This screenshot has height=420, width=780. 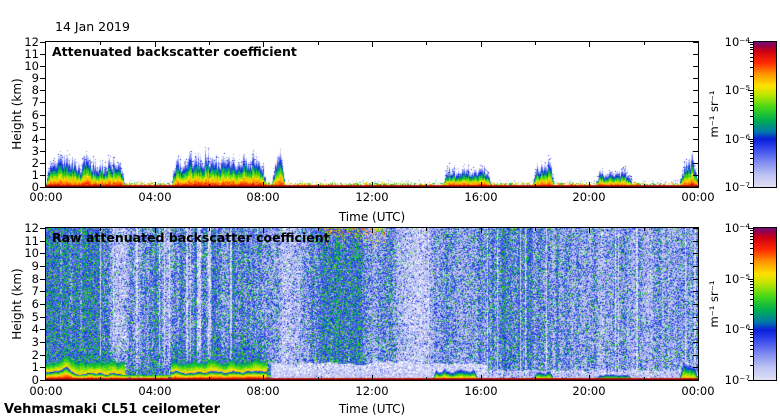 I want to click on y-tick-label: 9, so click(x=35, y=78).